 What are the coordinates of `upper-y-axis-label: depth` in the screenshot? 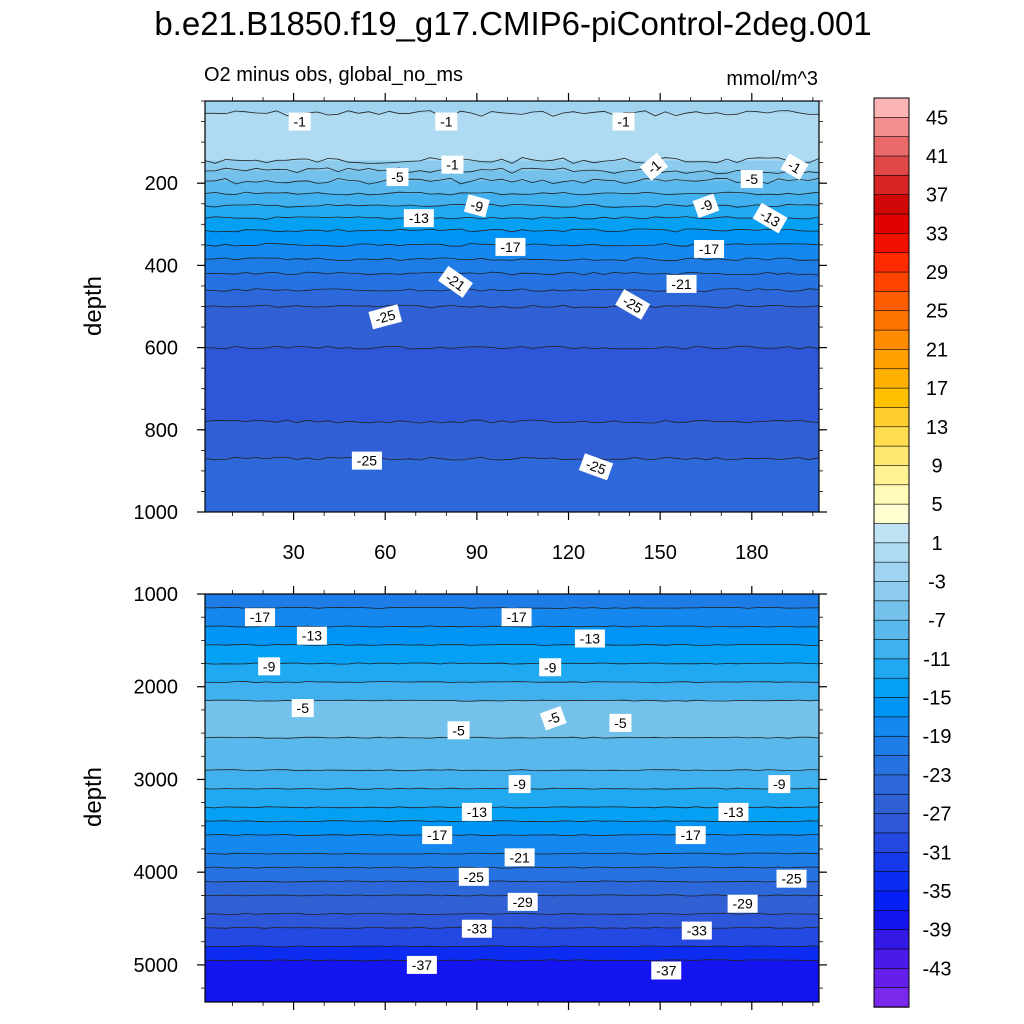 It's located at (93, 306).